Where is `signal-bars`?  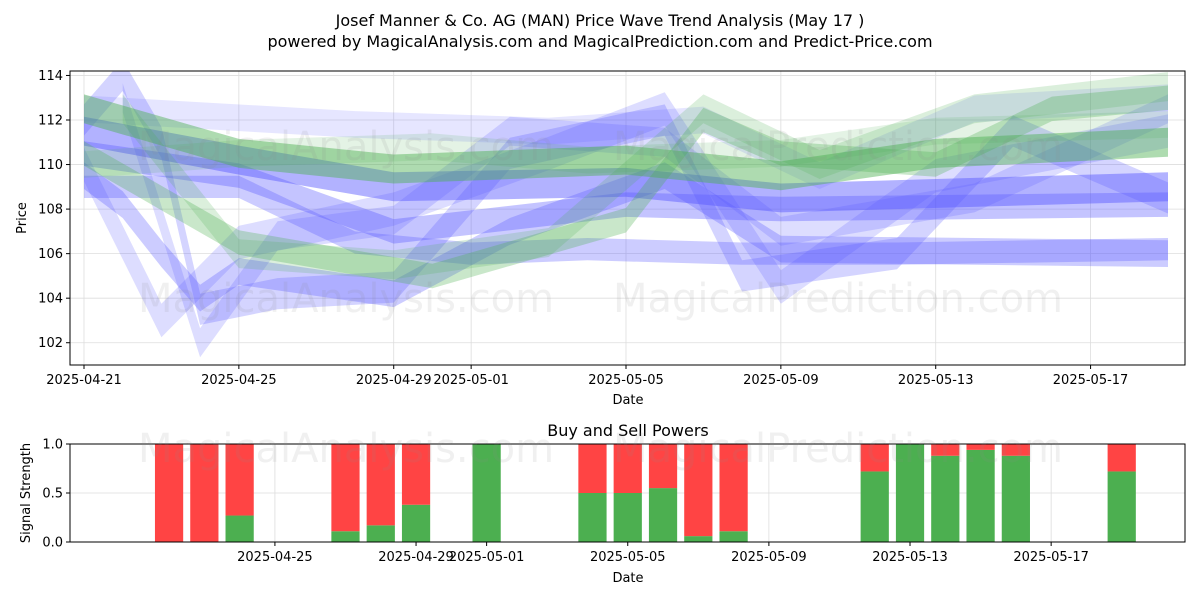
signal-bars is located at coordinates (645, 493).